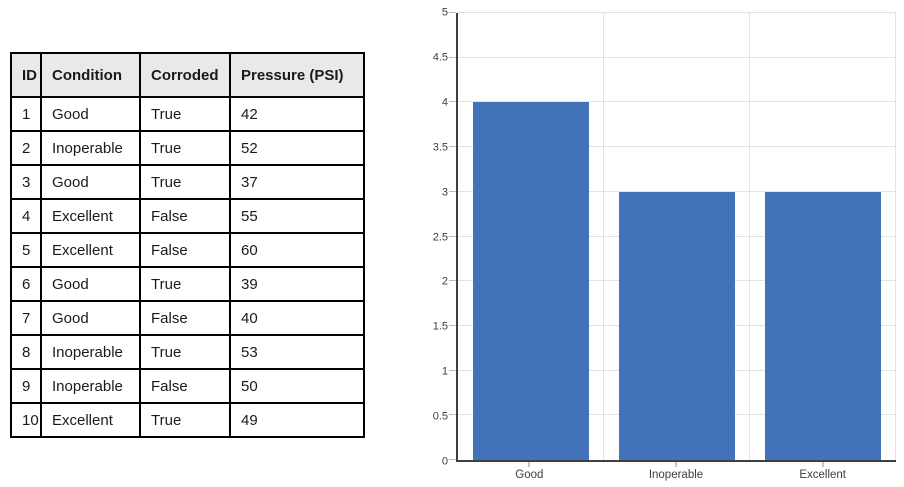  I want to click on table-cell: 49, so click(297, 420).